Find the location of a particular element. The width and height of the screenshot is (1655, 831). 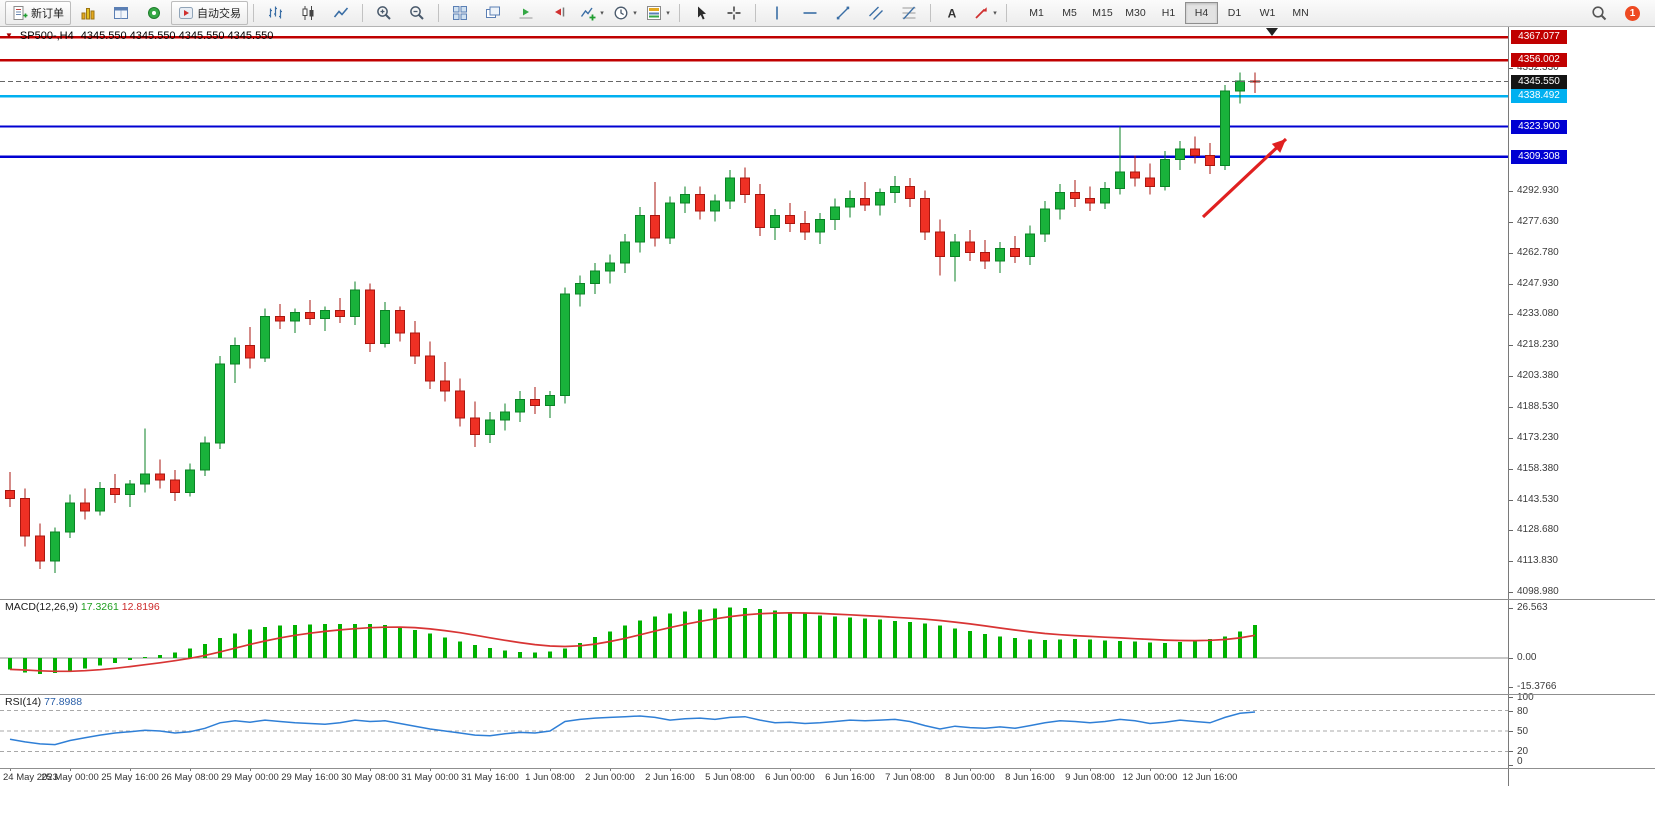

zoom-in-button is located at coordinates (384, 13).